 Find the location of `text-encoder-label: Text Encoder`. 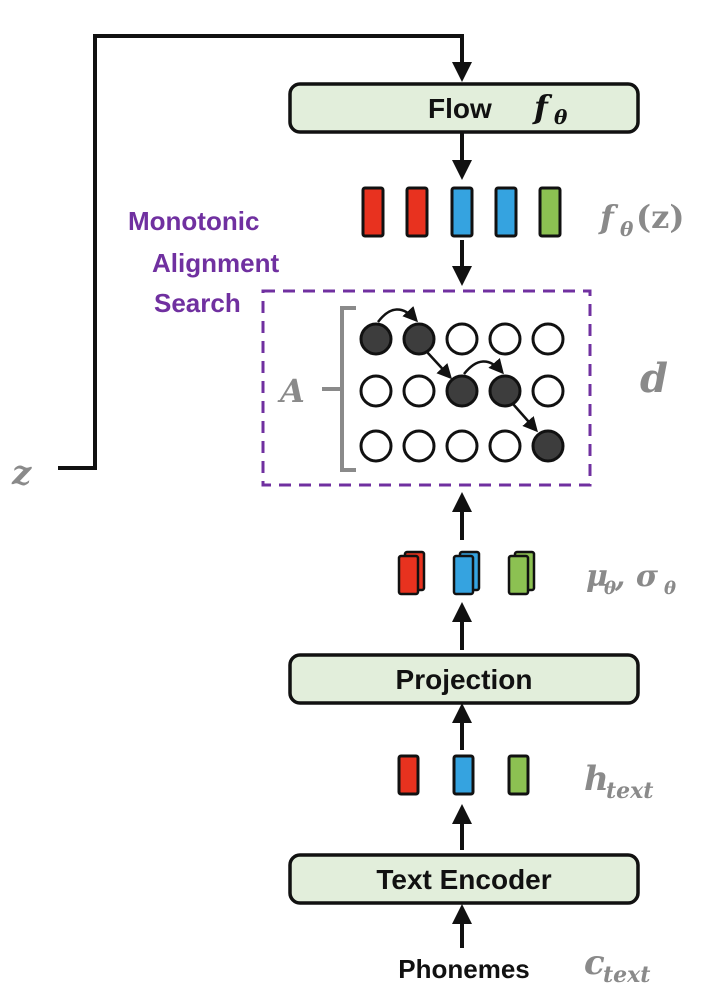

text-encoder-label: Text Encoder is located at coordinates (463, 879).